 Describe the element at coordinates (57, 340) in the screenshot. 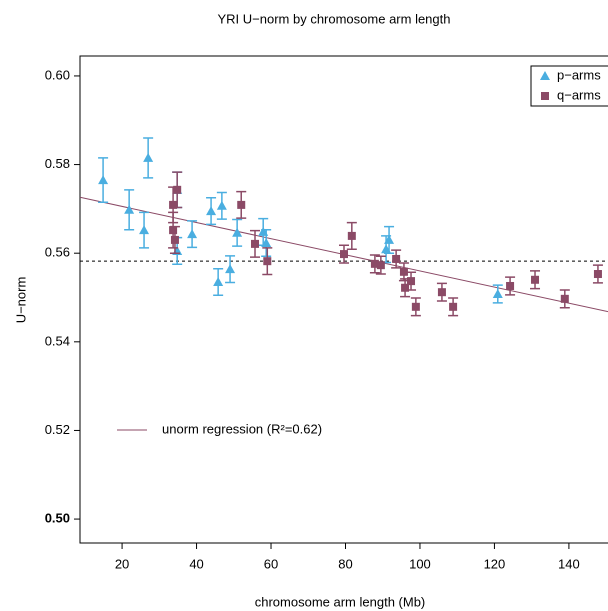

I see `y-tick-label: 0.54` at that location.